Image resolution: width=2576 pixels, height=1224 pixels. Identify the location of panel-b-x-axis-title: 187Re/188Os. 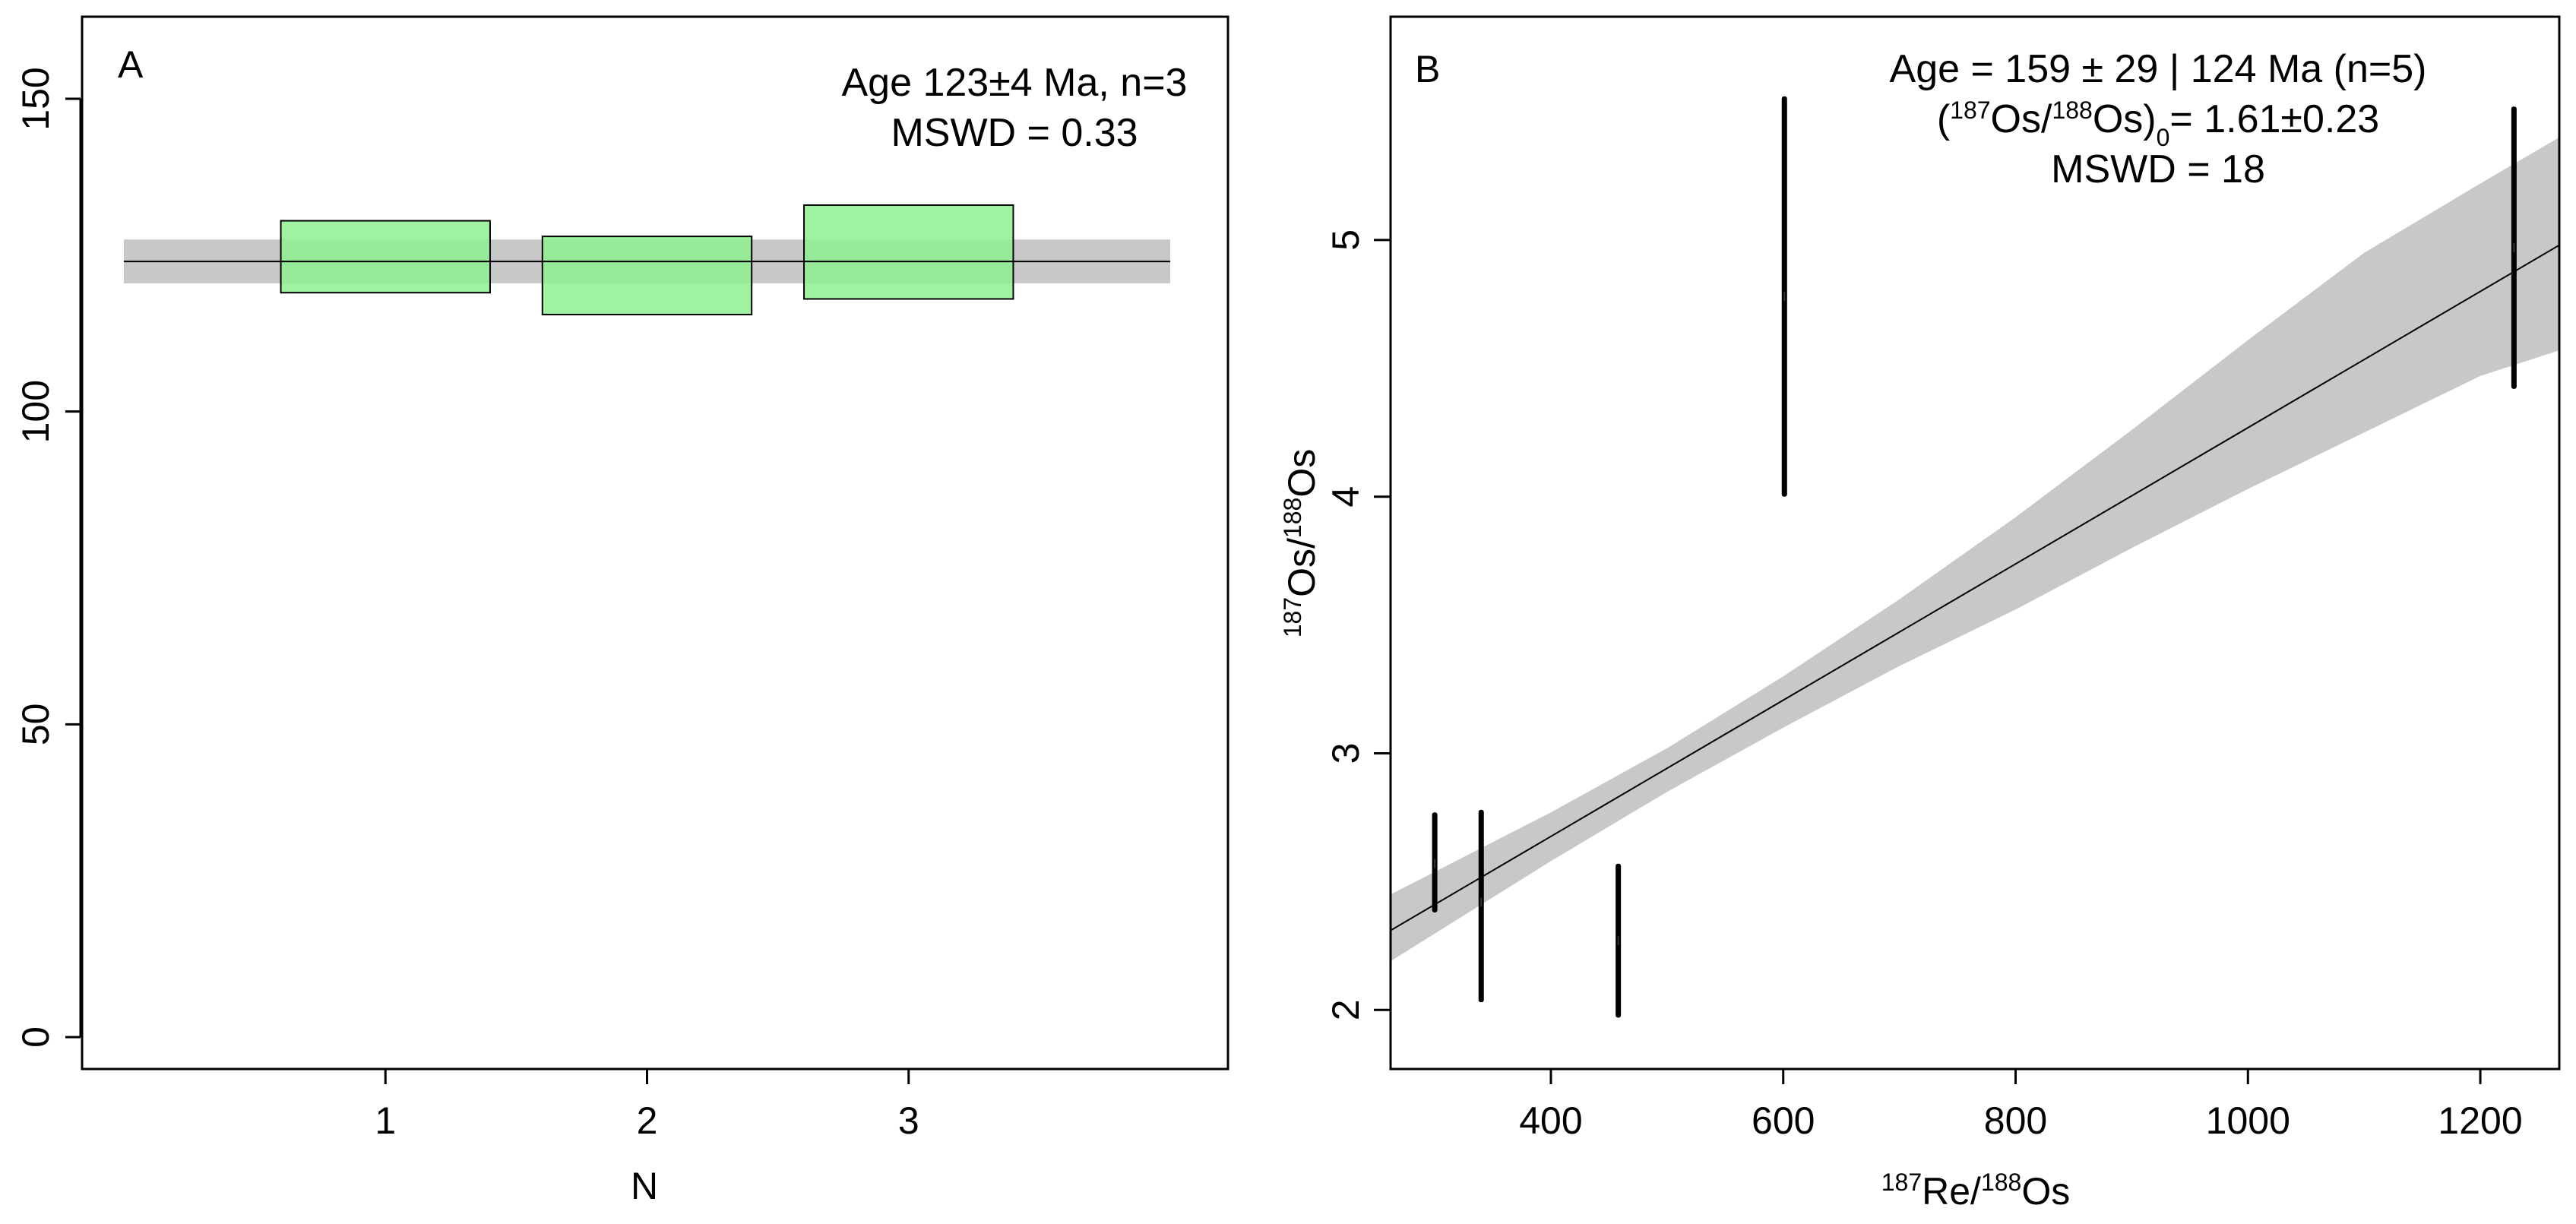
(1976, 1191).